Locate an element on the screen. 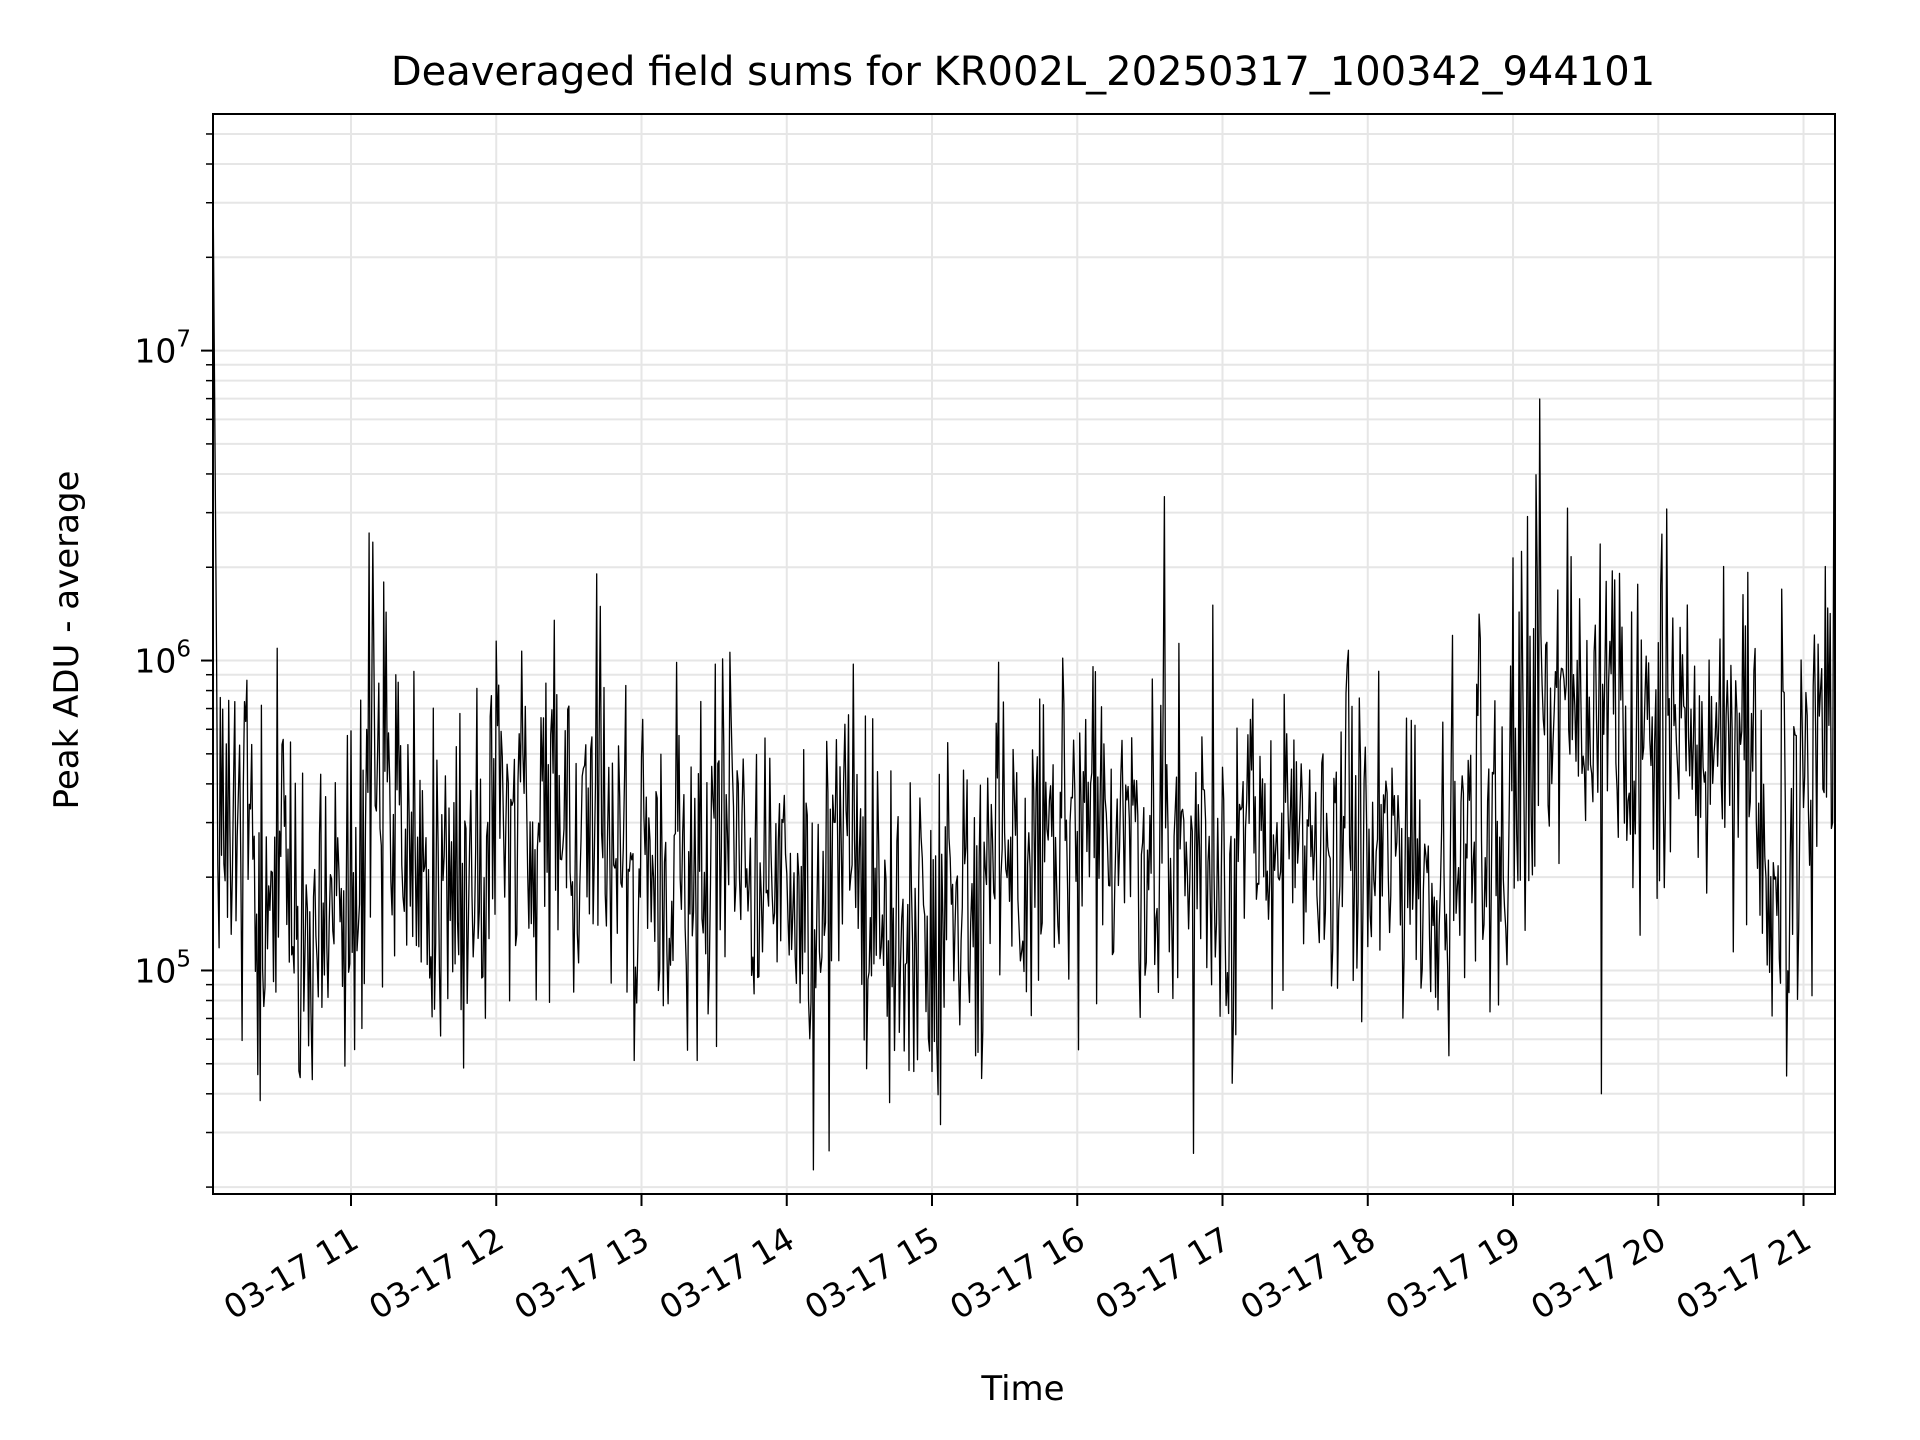 The height and width of the screenshot is (1440, 1920). y-tick-exponent: 6 is located at coordinates (183, 650).